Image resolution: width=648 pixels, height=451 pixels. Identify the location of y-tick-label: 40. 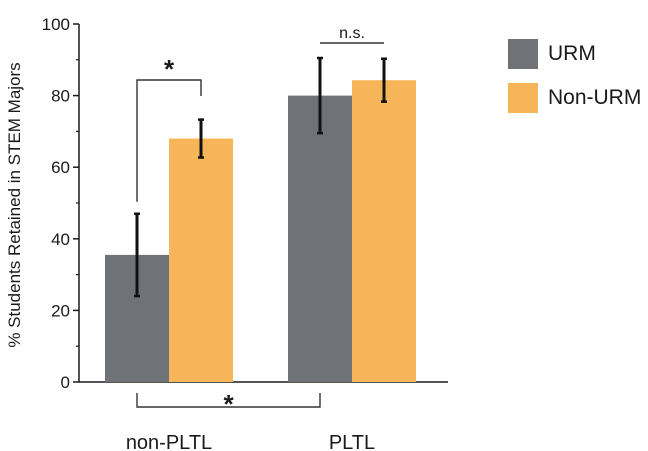
(60, 239).